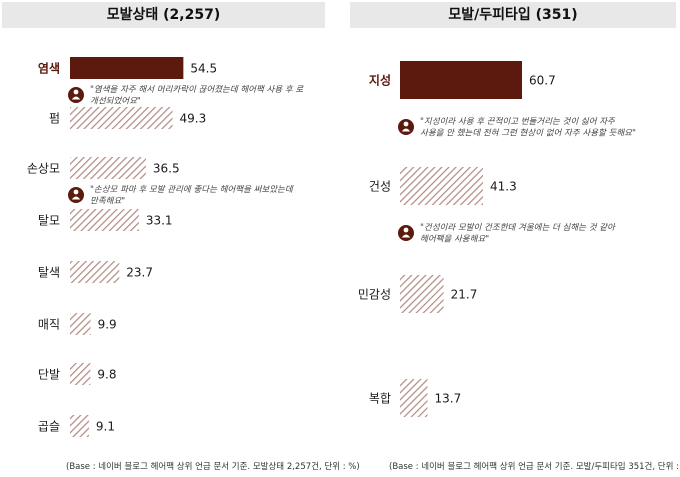 Image resolution: width=680 pixels, height=477 pixels. Describe the element at coordinates (49, 427) in the screenshot. I see `category-label: 곱슬` at that location.